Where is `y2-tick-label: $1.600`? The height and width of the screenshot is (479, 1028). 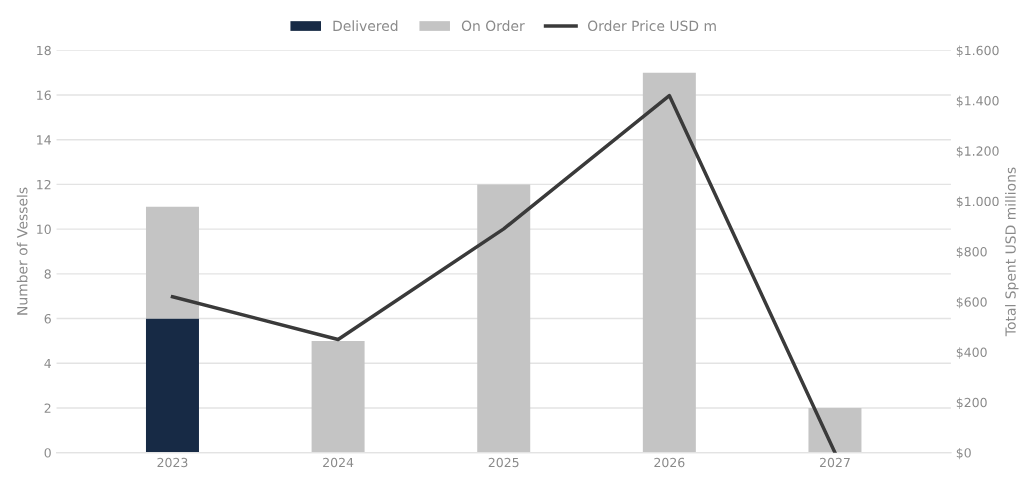
y2-tick-label: $1.600 is located at coordinates (977, 51).